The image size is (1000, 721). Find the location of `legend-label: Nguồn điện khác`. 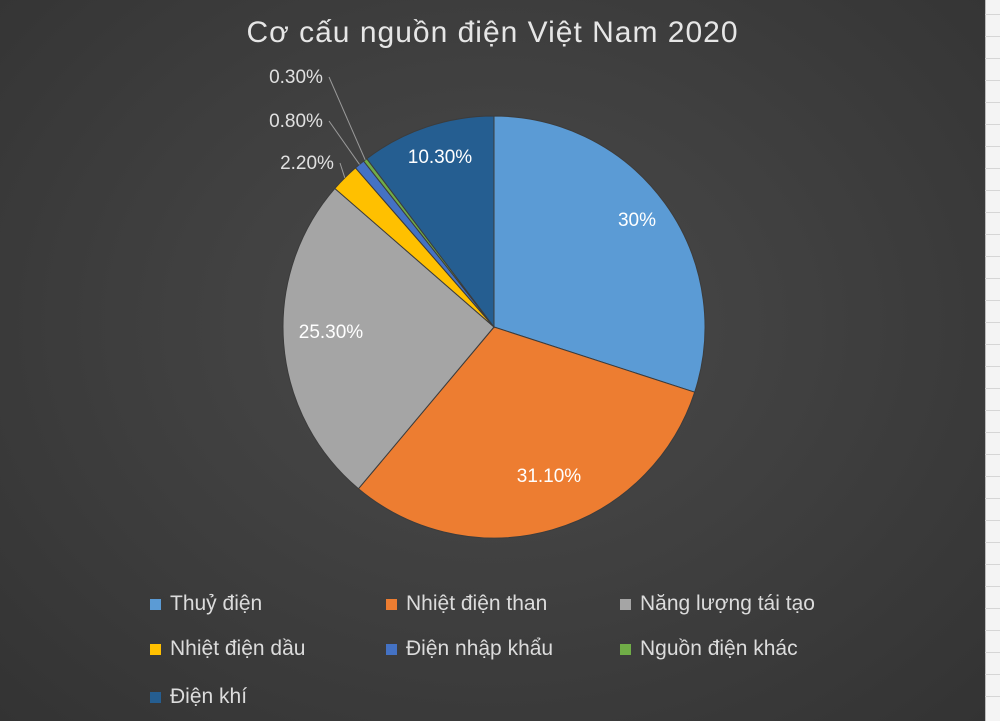

legend-label: Nguồn điện khác is located at coordinates (719, 648).